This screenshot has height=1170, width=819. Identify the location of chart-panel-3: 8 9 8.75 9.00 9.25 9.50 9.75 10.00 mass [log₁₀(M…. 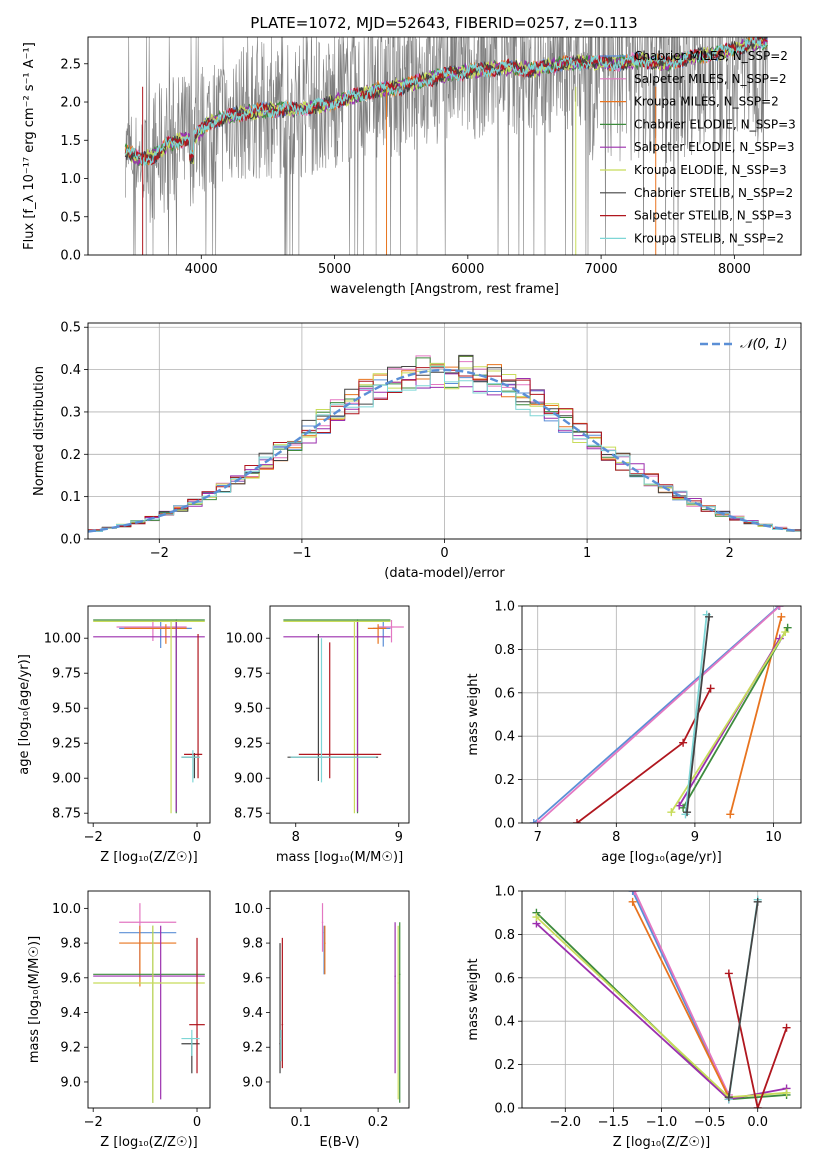
(318, 735).